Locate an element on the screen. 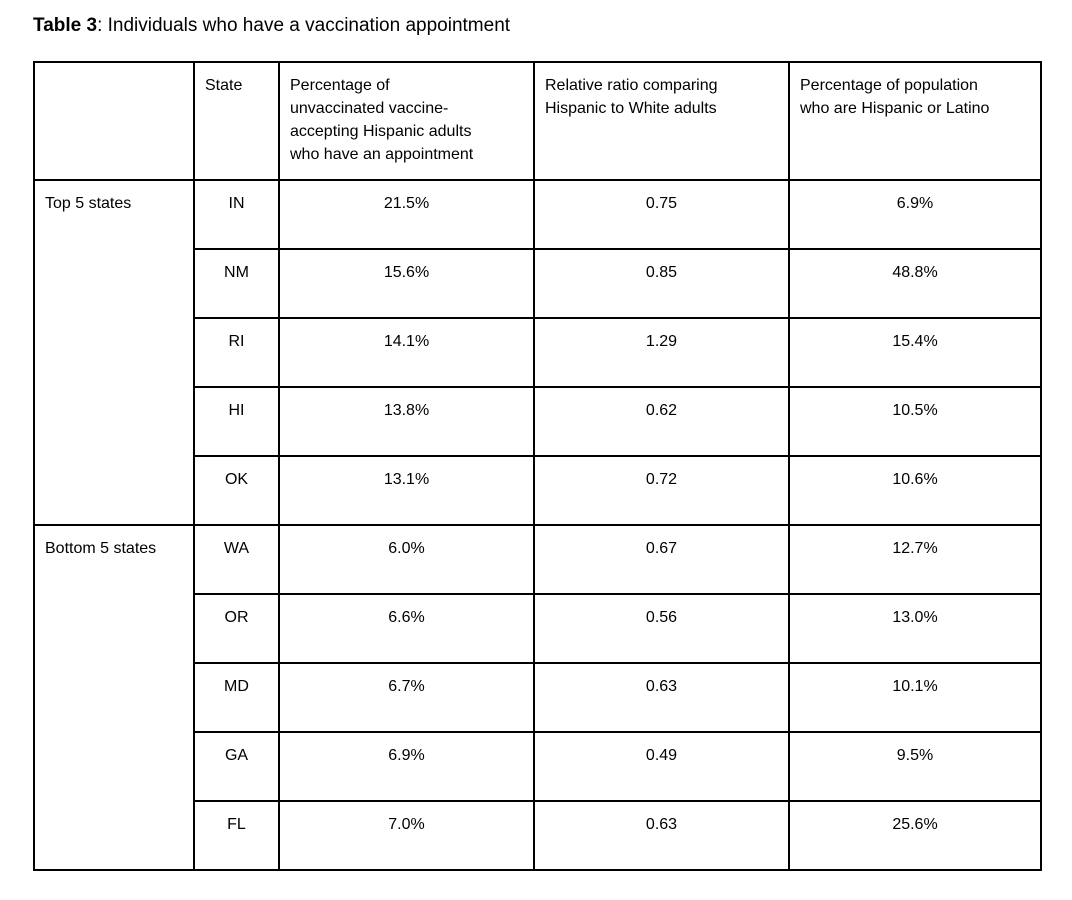  state-cell: IN is located at coordinates (236, 214).